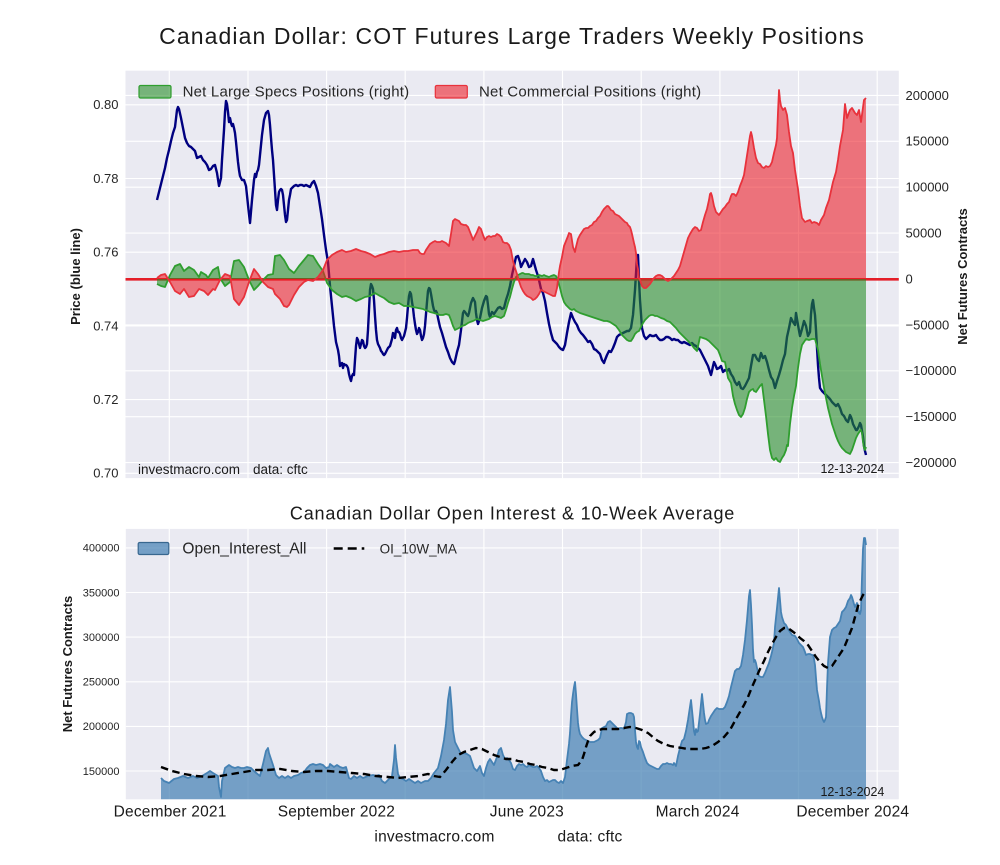 The width and height of the screenshot is (1000, 865). What do you see at coordinates (928, 324) in the screenshot?
I see `svg-text: −50000` at bounding box center [928, 324].